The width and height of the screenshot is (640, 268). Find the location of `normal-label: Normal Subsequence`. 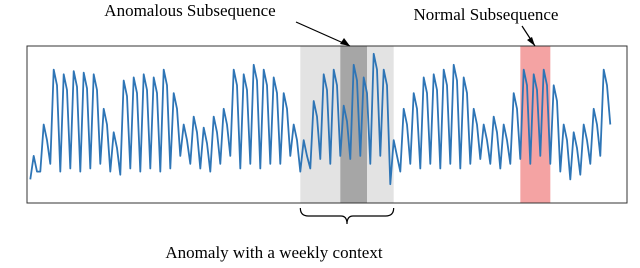

normal-label: Normal Subsequence is located at coordinates (486, 14).